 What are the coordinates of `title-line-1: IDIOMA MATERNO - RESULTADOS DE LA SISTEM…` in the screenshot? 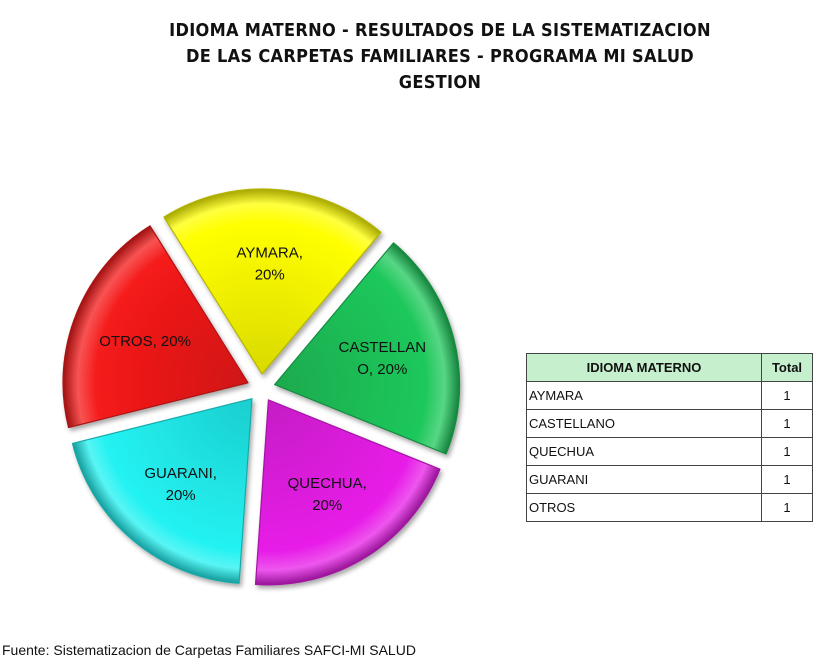 It's located at (440, 30).